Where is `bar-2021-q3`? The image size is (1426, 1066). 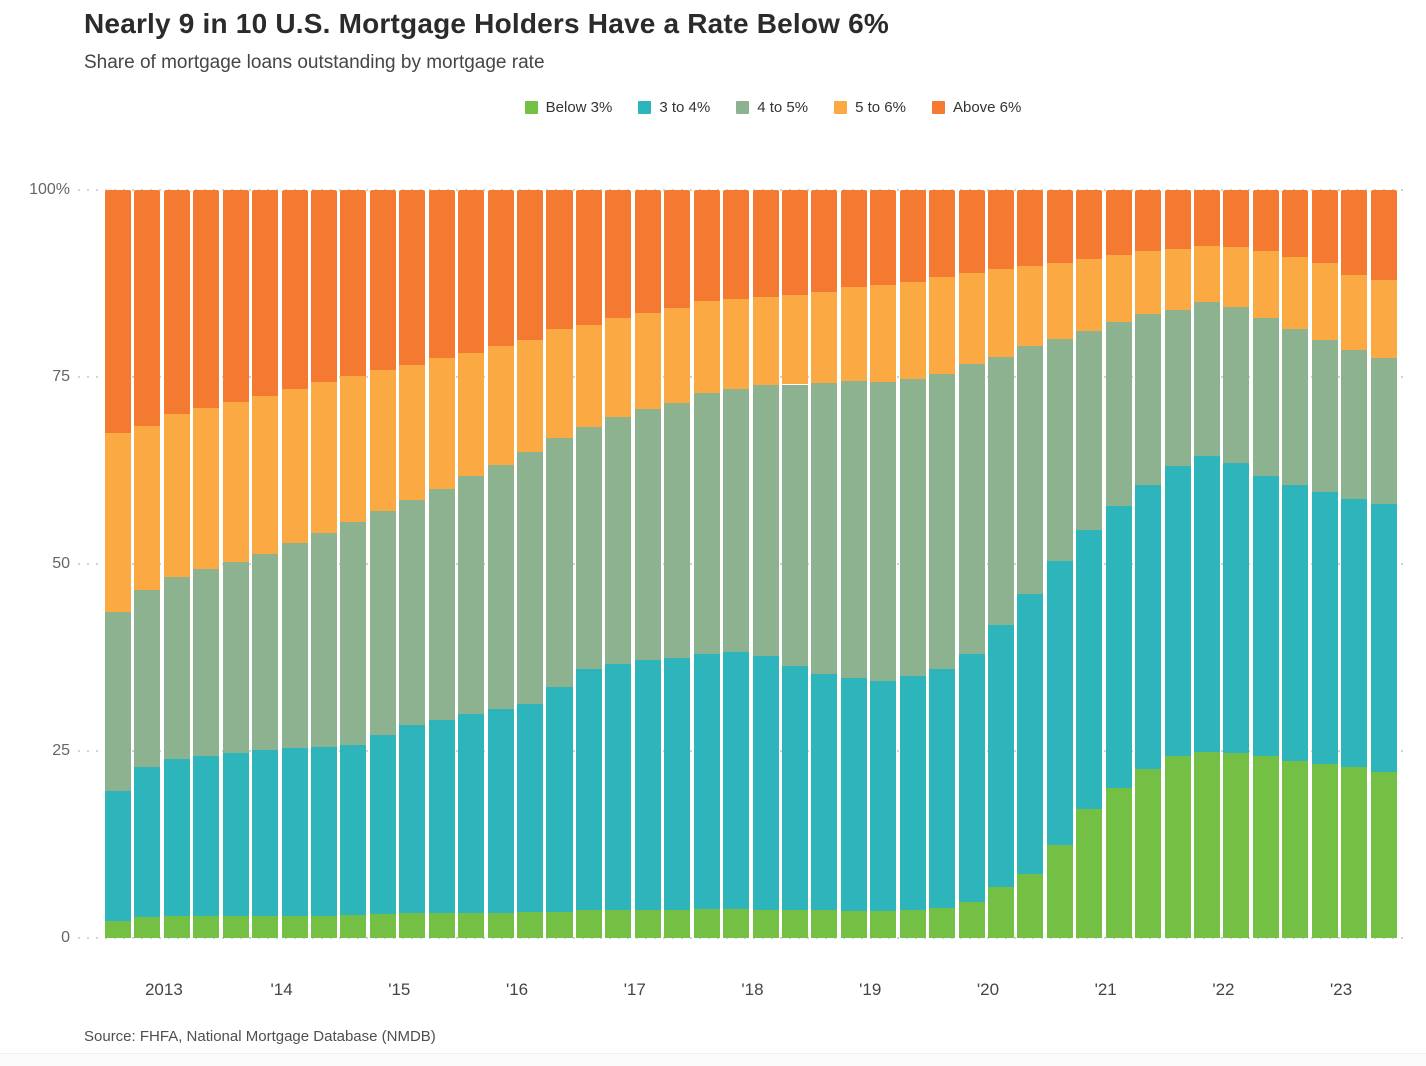
bar-2021-q3 is located at coordinates (1118, 564).